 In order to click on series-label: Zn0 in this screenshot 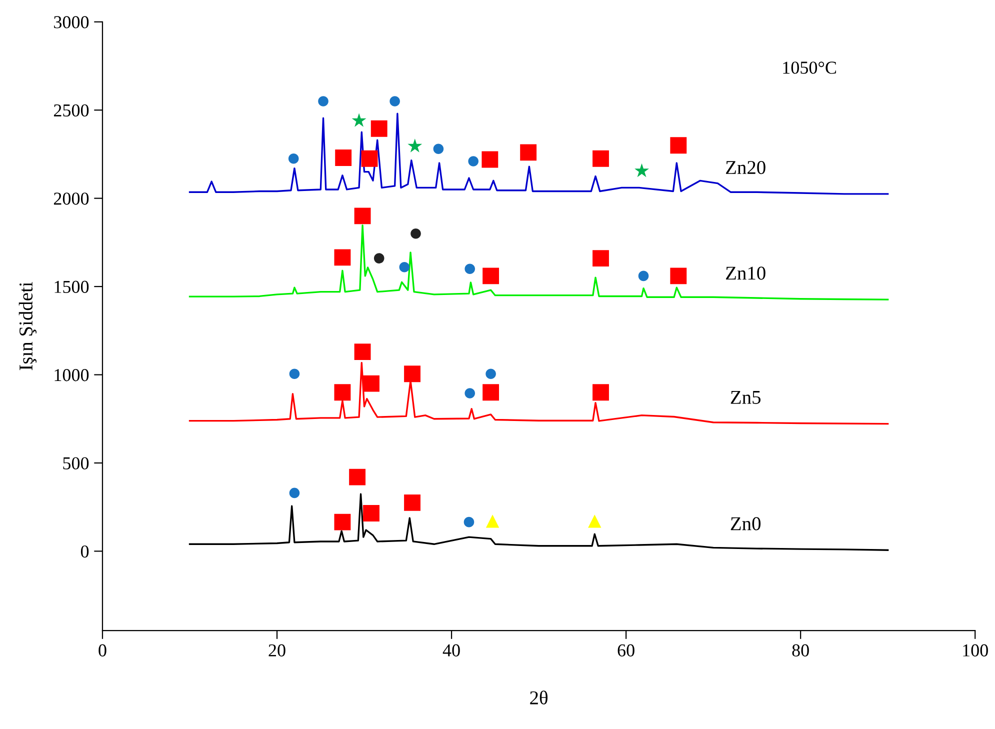, I will do `click(745, 523)`.